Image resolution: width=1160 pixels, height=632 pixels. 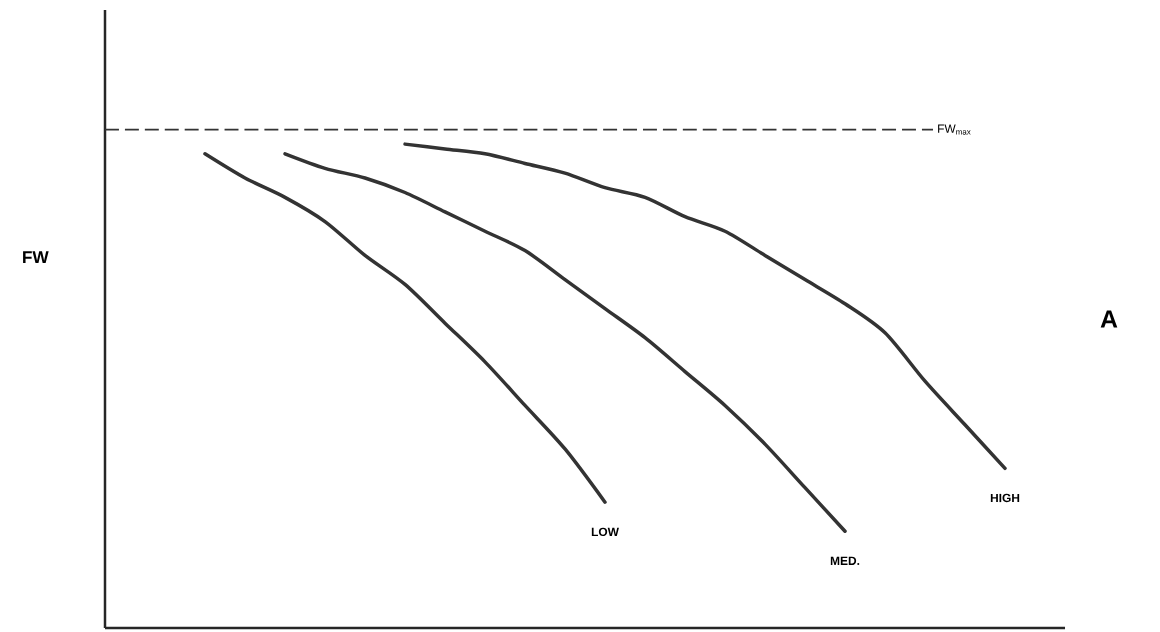 I want to click on ref-line-label: FW$_{max}$, so click(x=954, y=129).